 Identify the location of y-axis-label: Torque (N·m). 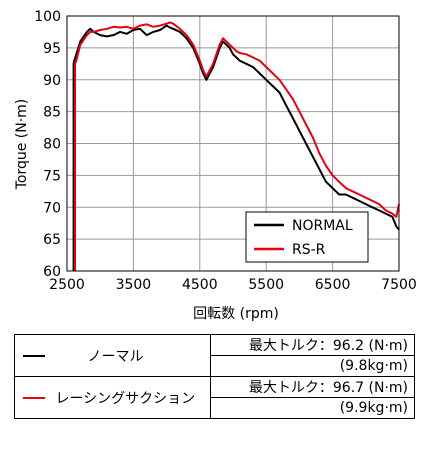
(22, 145).